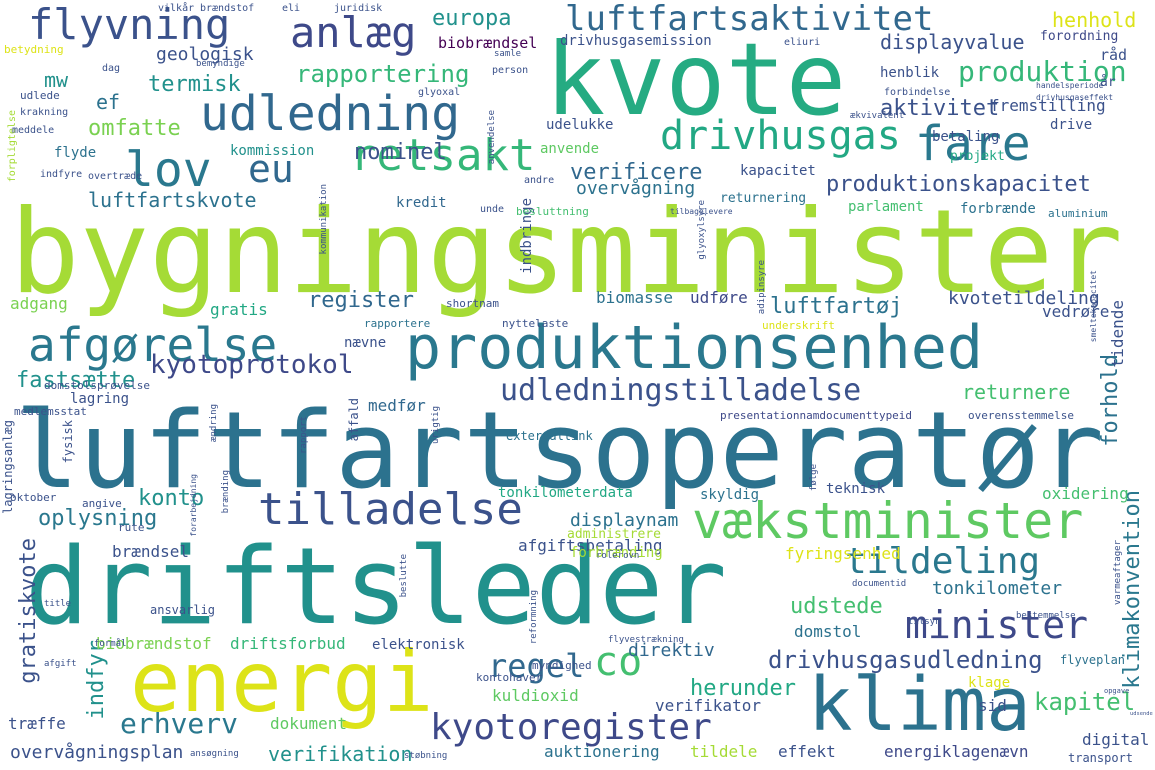 Image resolution: width=1155 pixels, height=770 pixels. Describe the element at coordinates (763, 198) in the screenshot. I see `word-returnering: returnering` at that location.